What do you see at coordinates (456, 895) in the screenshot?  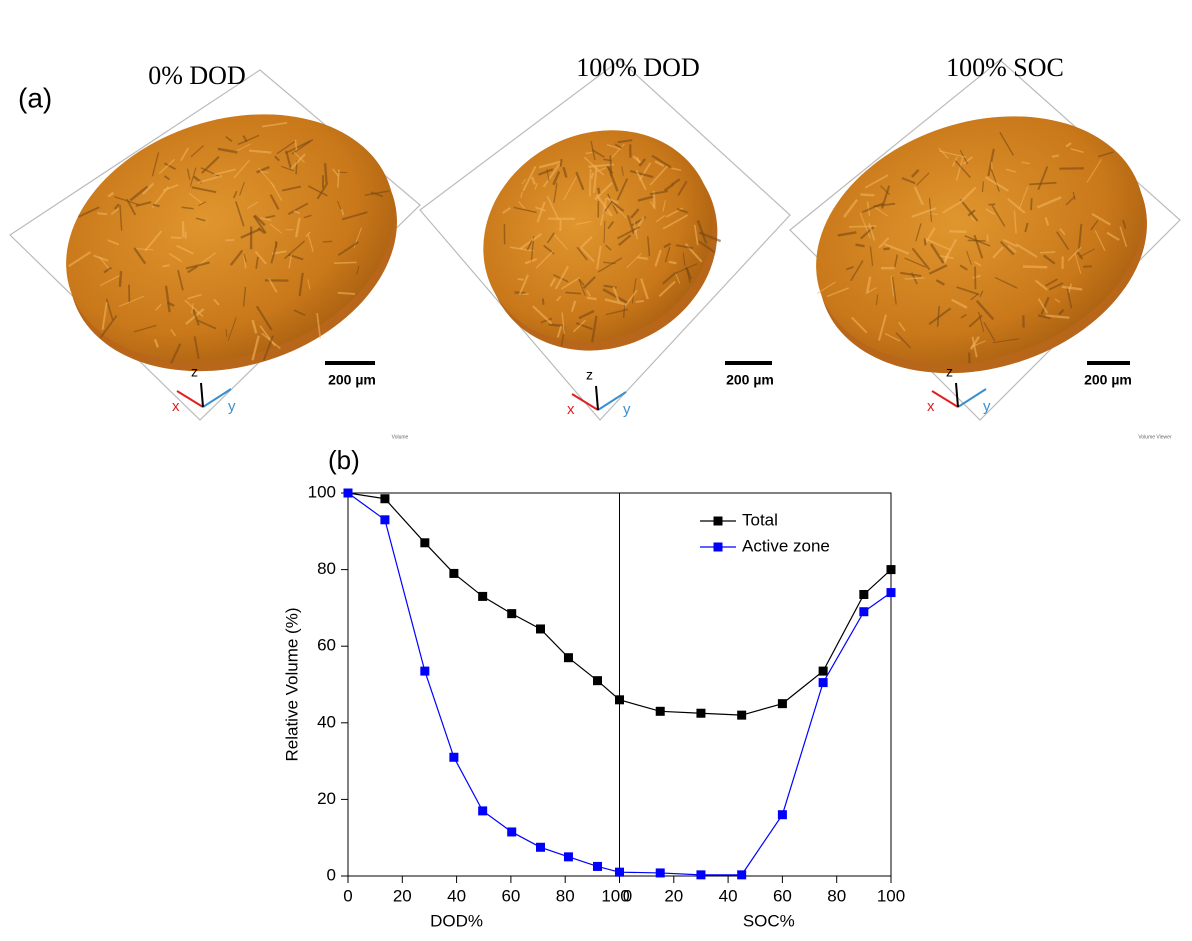 I see `x-tick-label: 40` at bounding box center [456, 895].